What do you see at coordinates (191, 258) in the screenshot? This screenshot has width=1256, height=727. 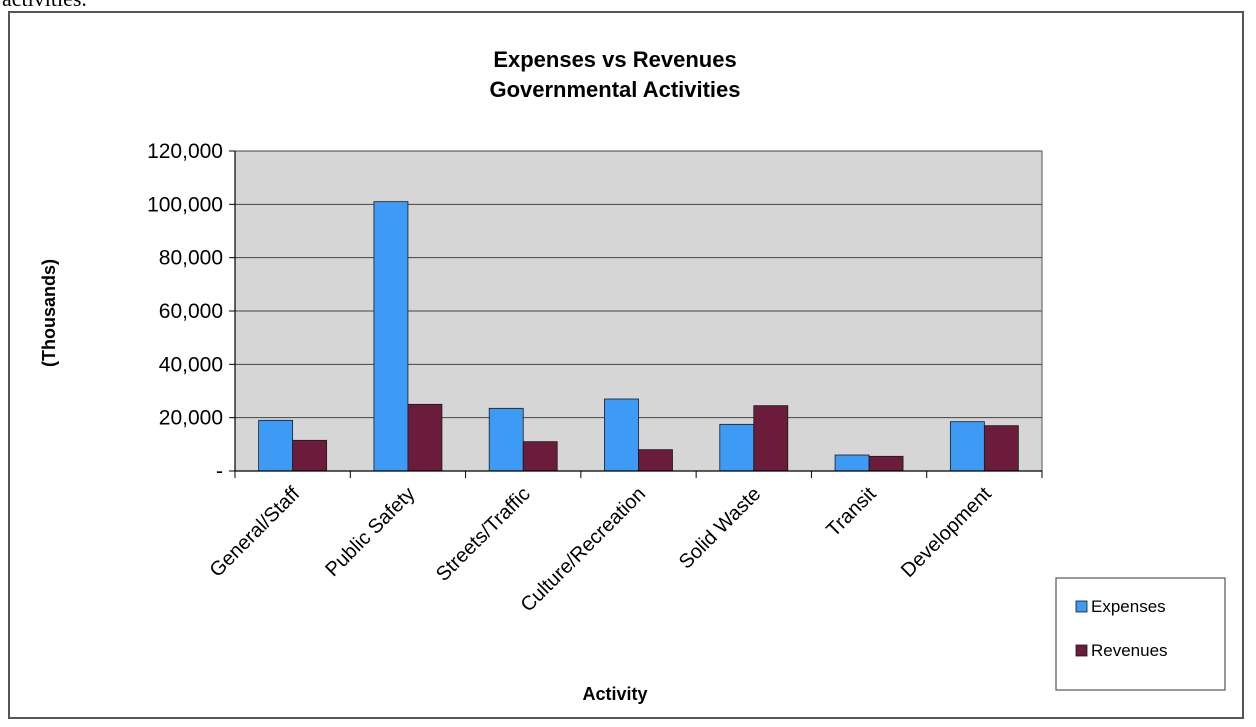 I see `y-tick-label: 80,000` at bounding box center [191, 258].